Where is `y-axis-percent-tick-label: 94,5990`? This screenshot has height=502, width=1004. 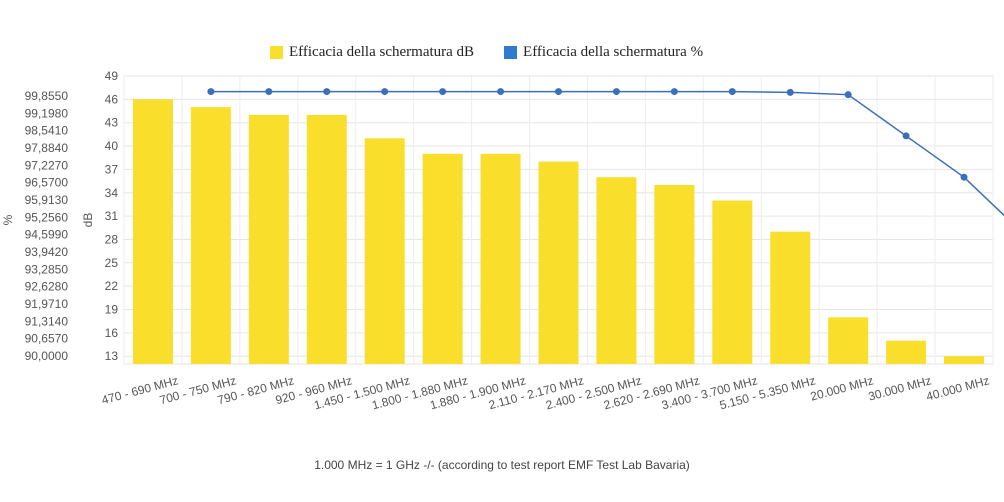
y-axis-percent-tick-label: 94,5990 is located at coordinates (47, 235).